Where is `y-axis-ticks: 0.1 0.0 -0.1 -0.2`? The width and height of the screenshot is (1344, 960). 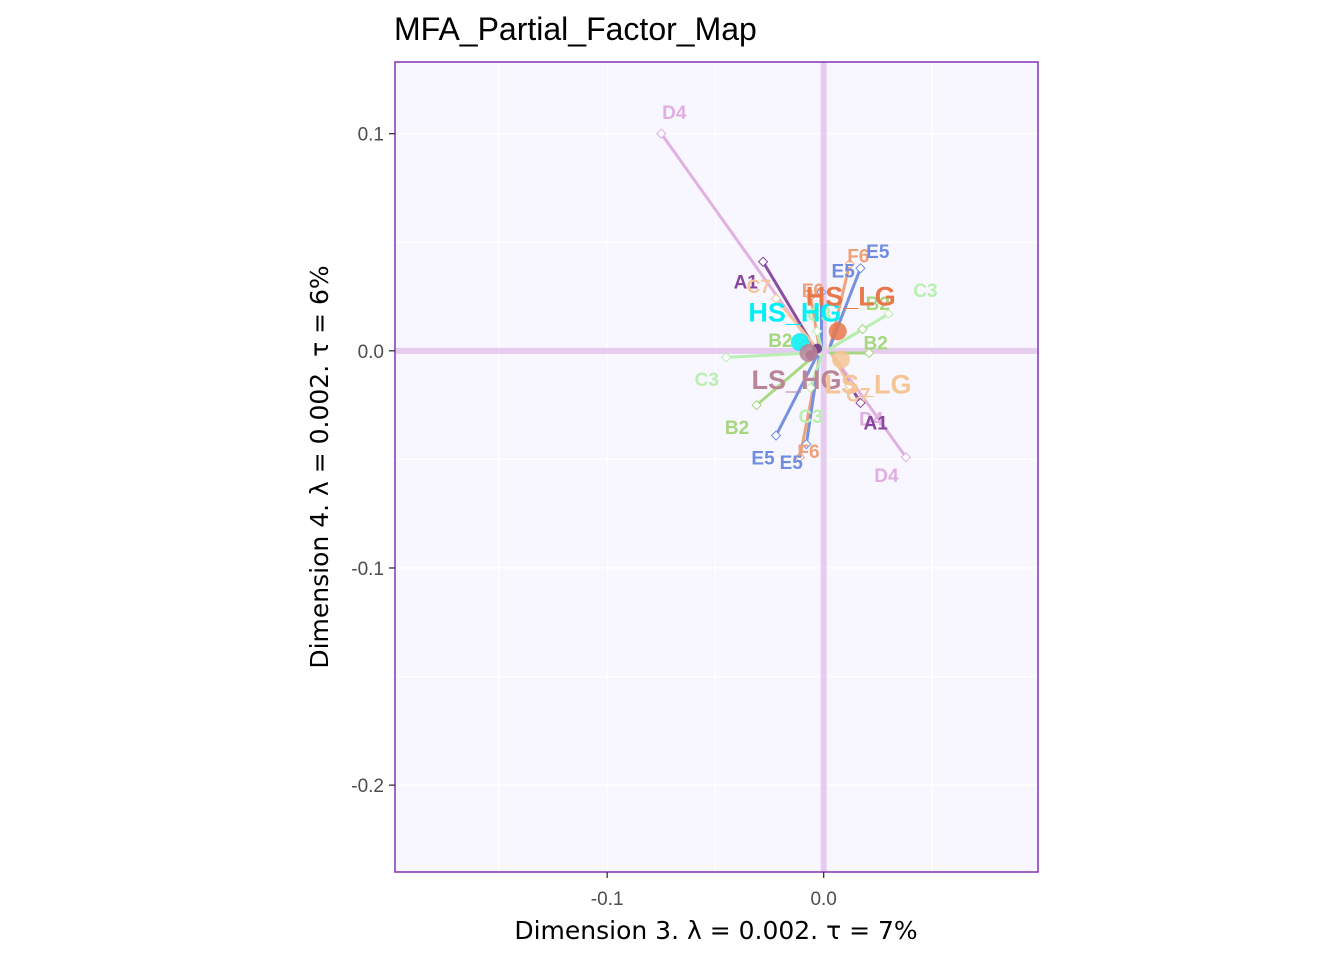
y-axis-ticks: 0.1 0.0 -0.1 -0.2 is located at coordinates (373, 461).